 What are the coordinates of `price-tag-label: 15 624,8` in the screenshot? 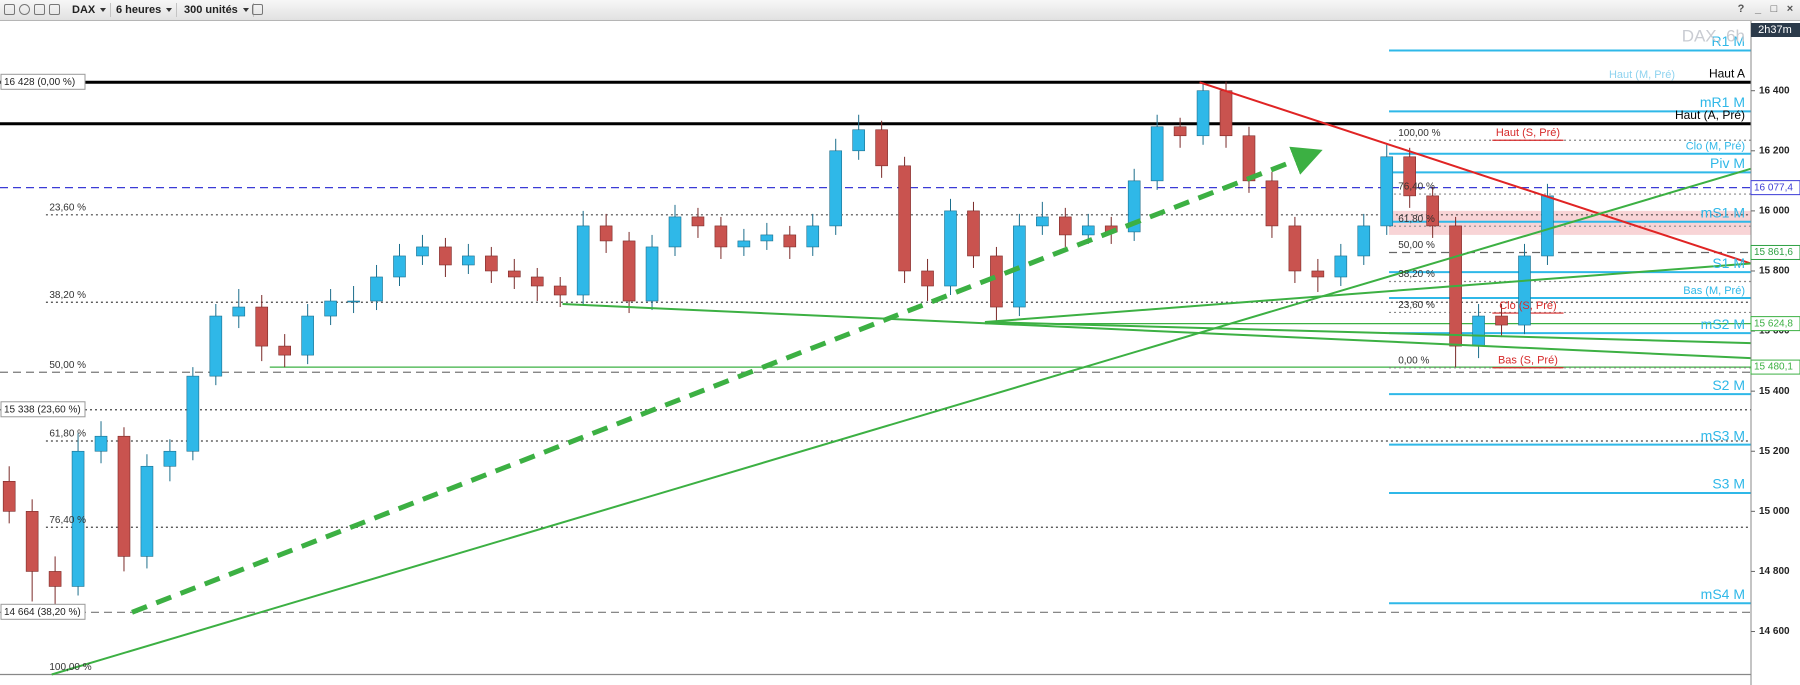 It's located at (1773, 323).